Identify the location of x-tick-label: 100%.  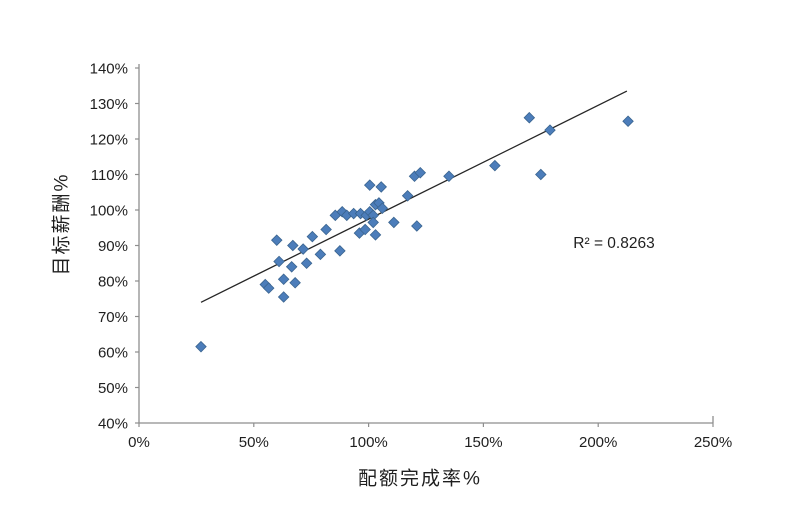
(368, 442).